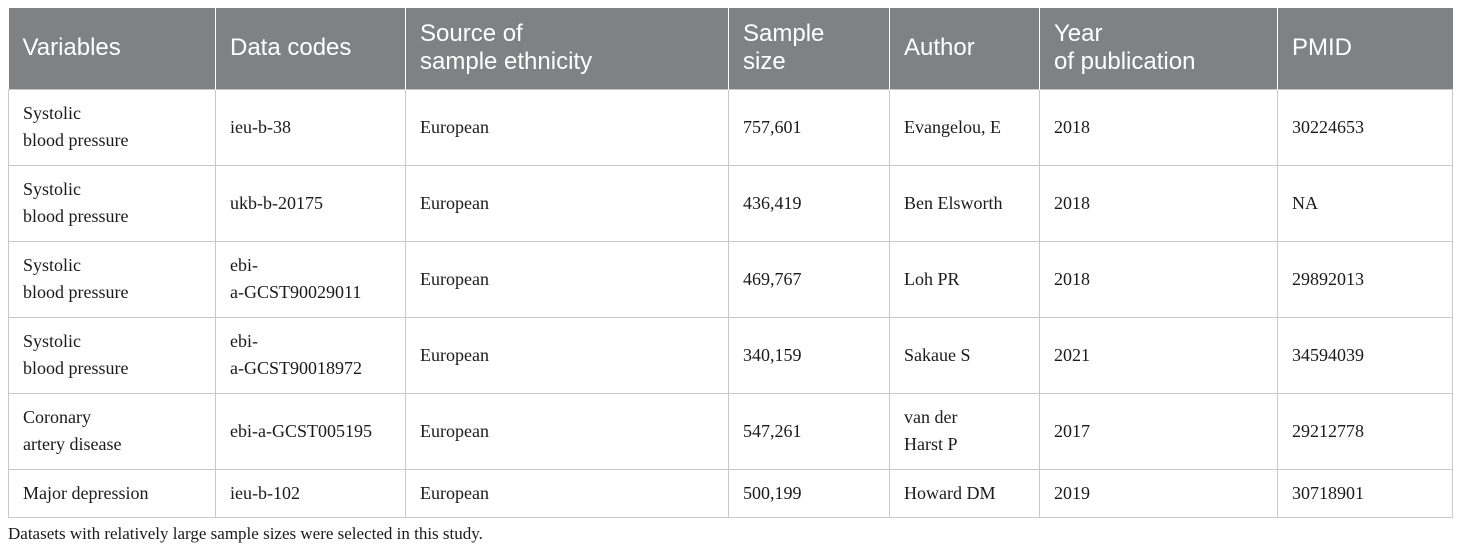  I want to click on cell-author: Sakaue S, so click(964, 355).